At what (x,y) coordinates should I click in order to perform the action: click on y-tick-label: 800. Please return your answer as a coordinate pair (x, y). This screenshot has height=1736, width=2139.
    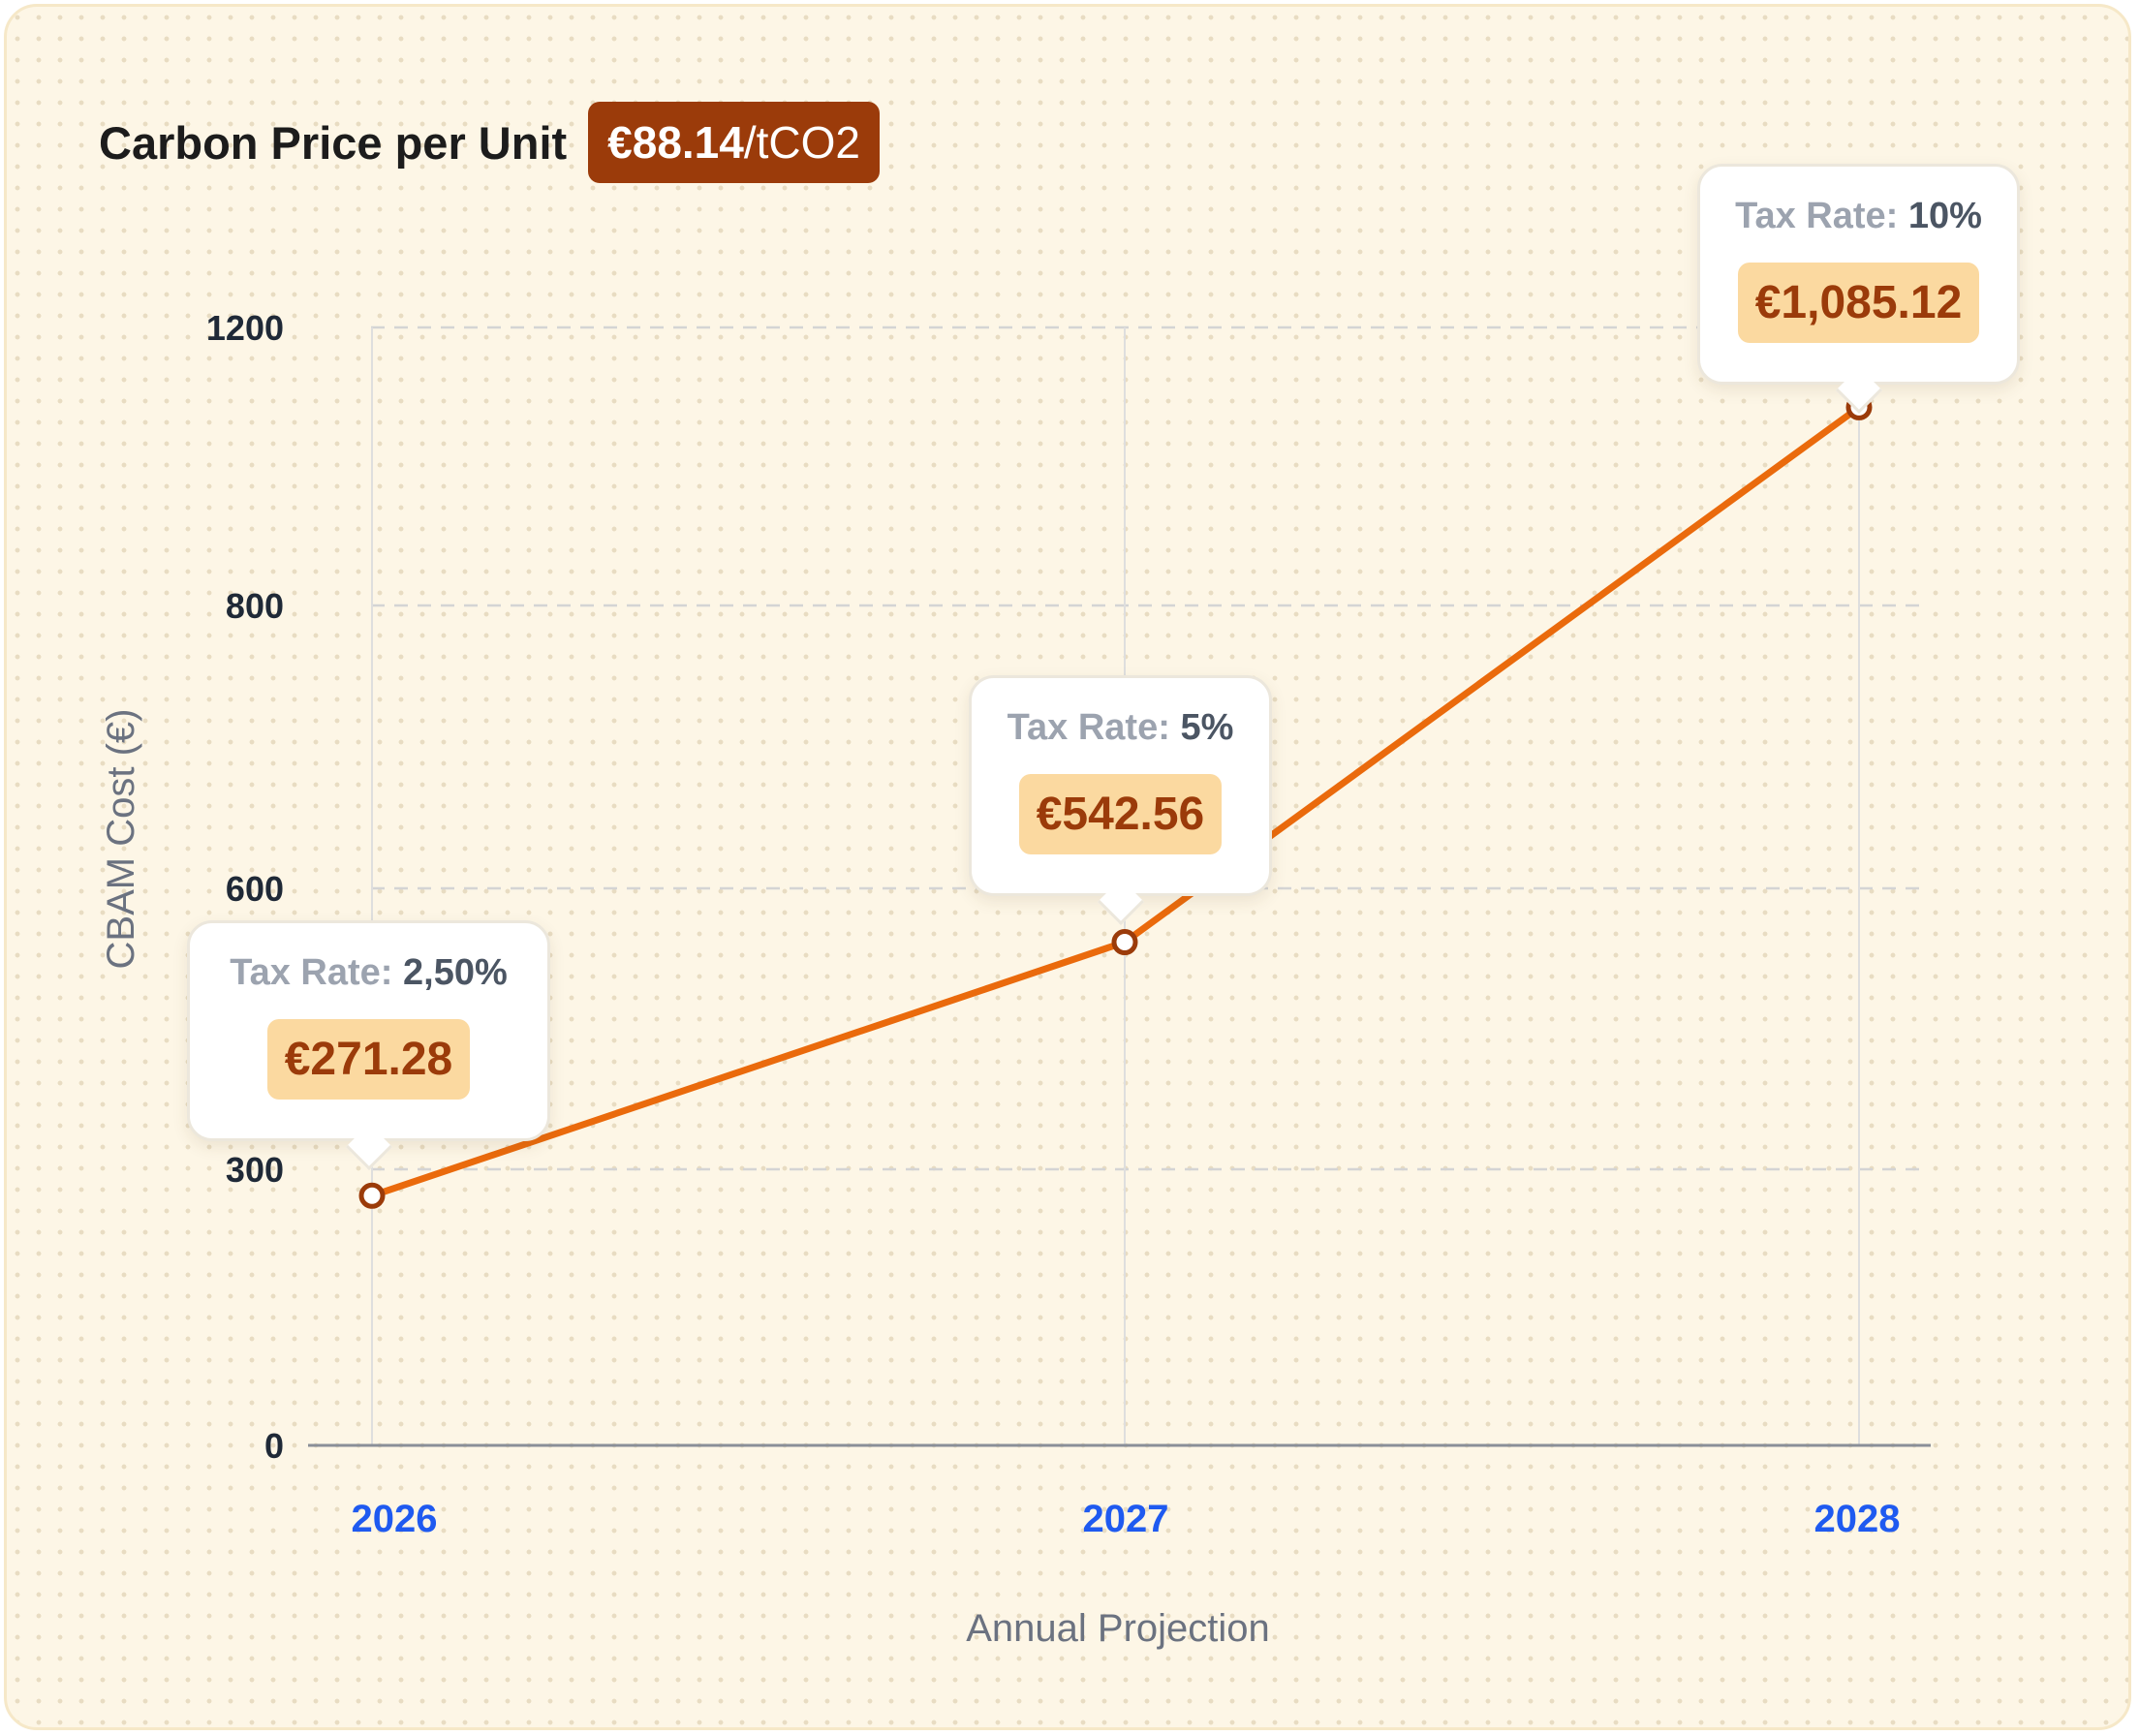
    Looking at the image, I should click on (255, 606).